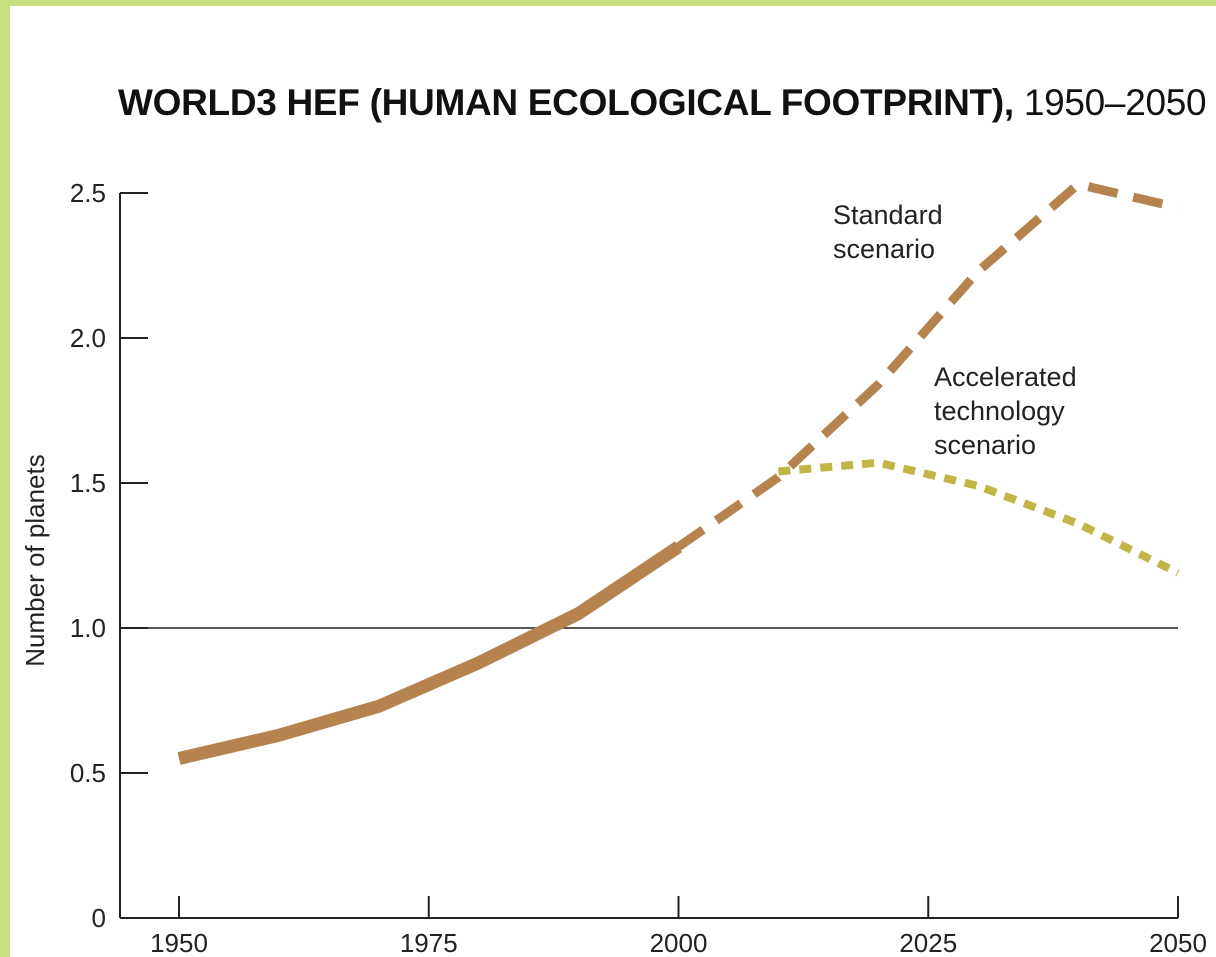 The height and width of the screenshot is (957, 1216). Describe the element at coordinates (88, 193) in the screenshot. I see `y-tick-label: 2.5` at that location.